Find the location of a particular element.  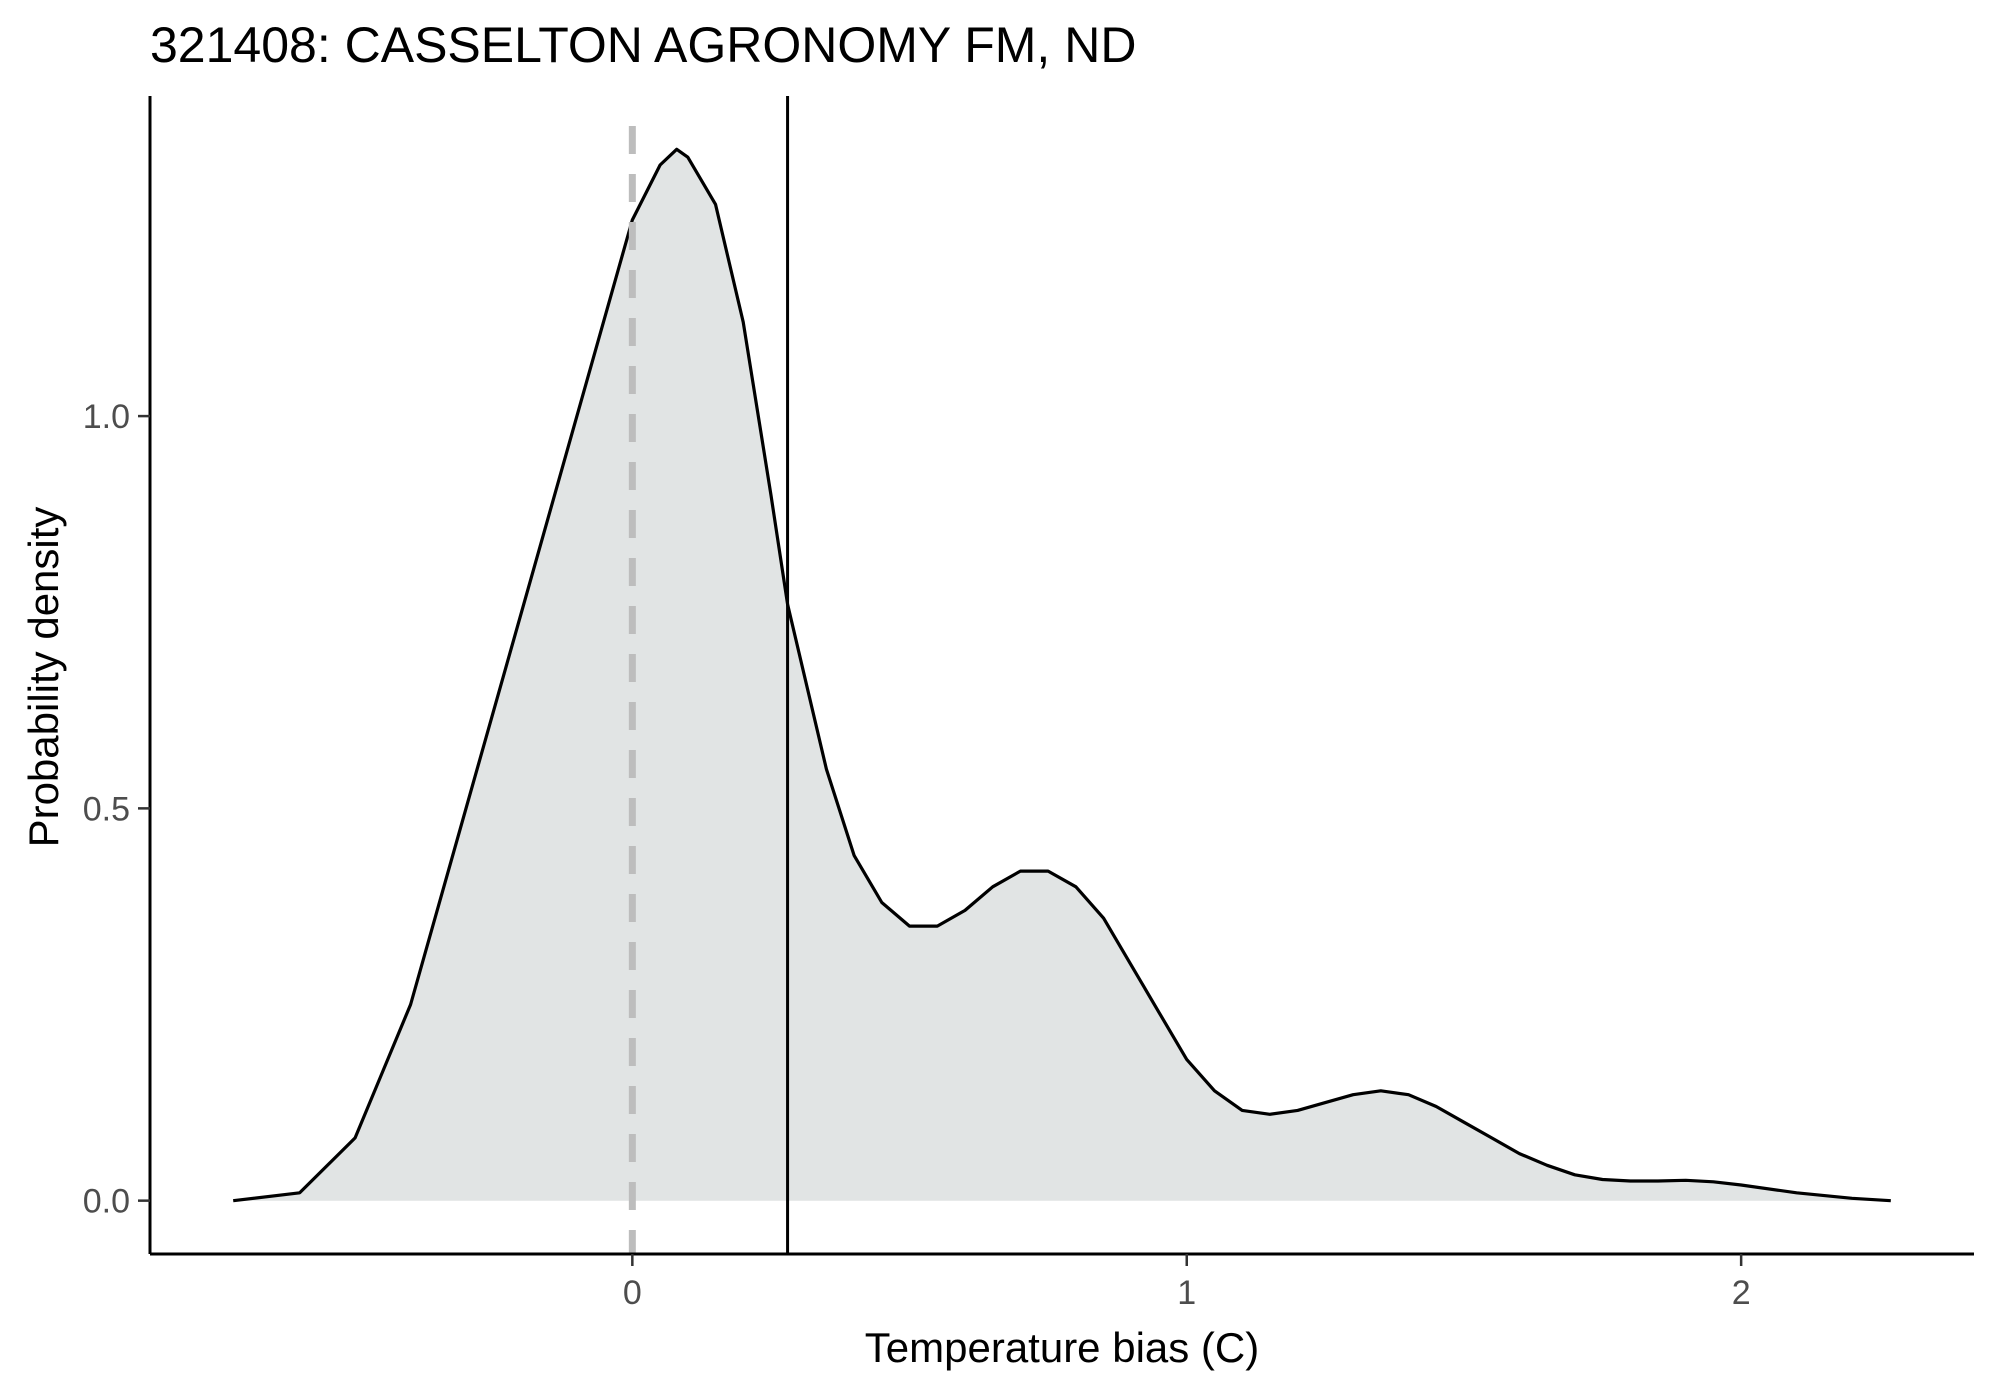

chart-title: 321408: CASSELTON AGRONOMY FM, ND is located at coordinates (643, 45).